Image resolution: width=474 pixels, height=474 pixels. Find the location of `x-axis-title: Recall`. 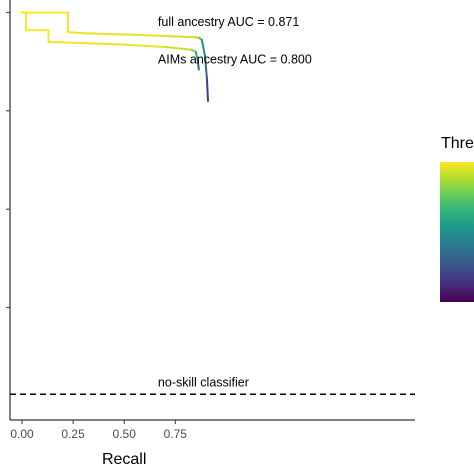

x-axis-title: Recall is located at coordinates (124, 459).